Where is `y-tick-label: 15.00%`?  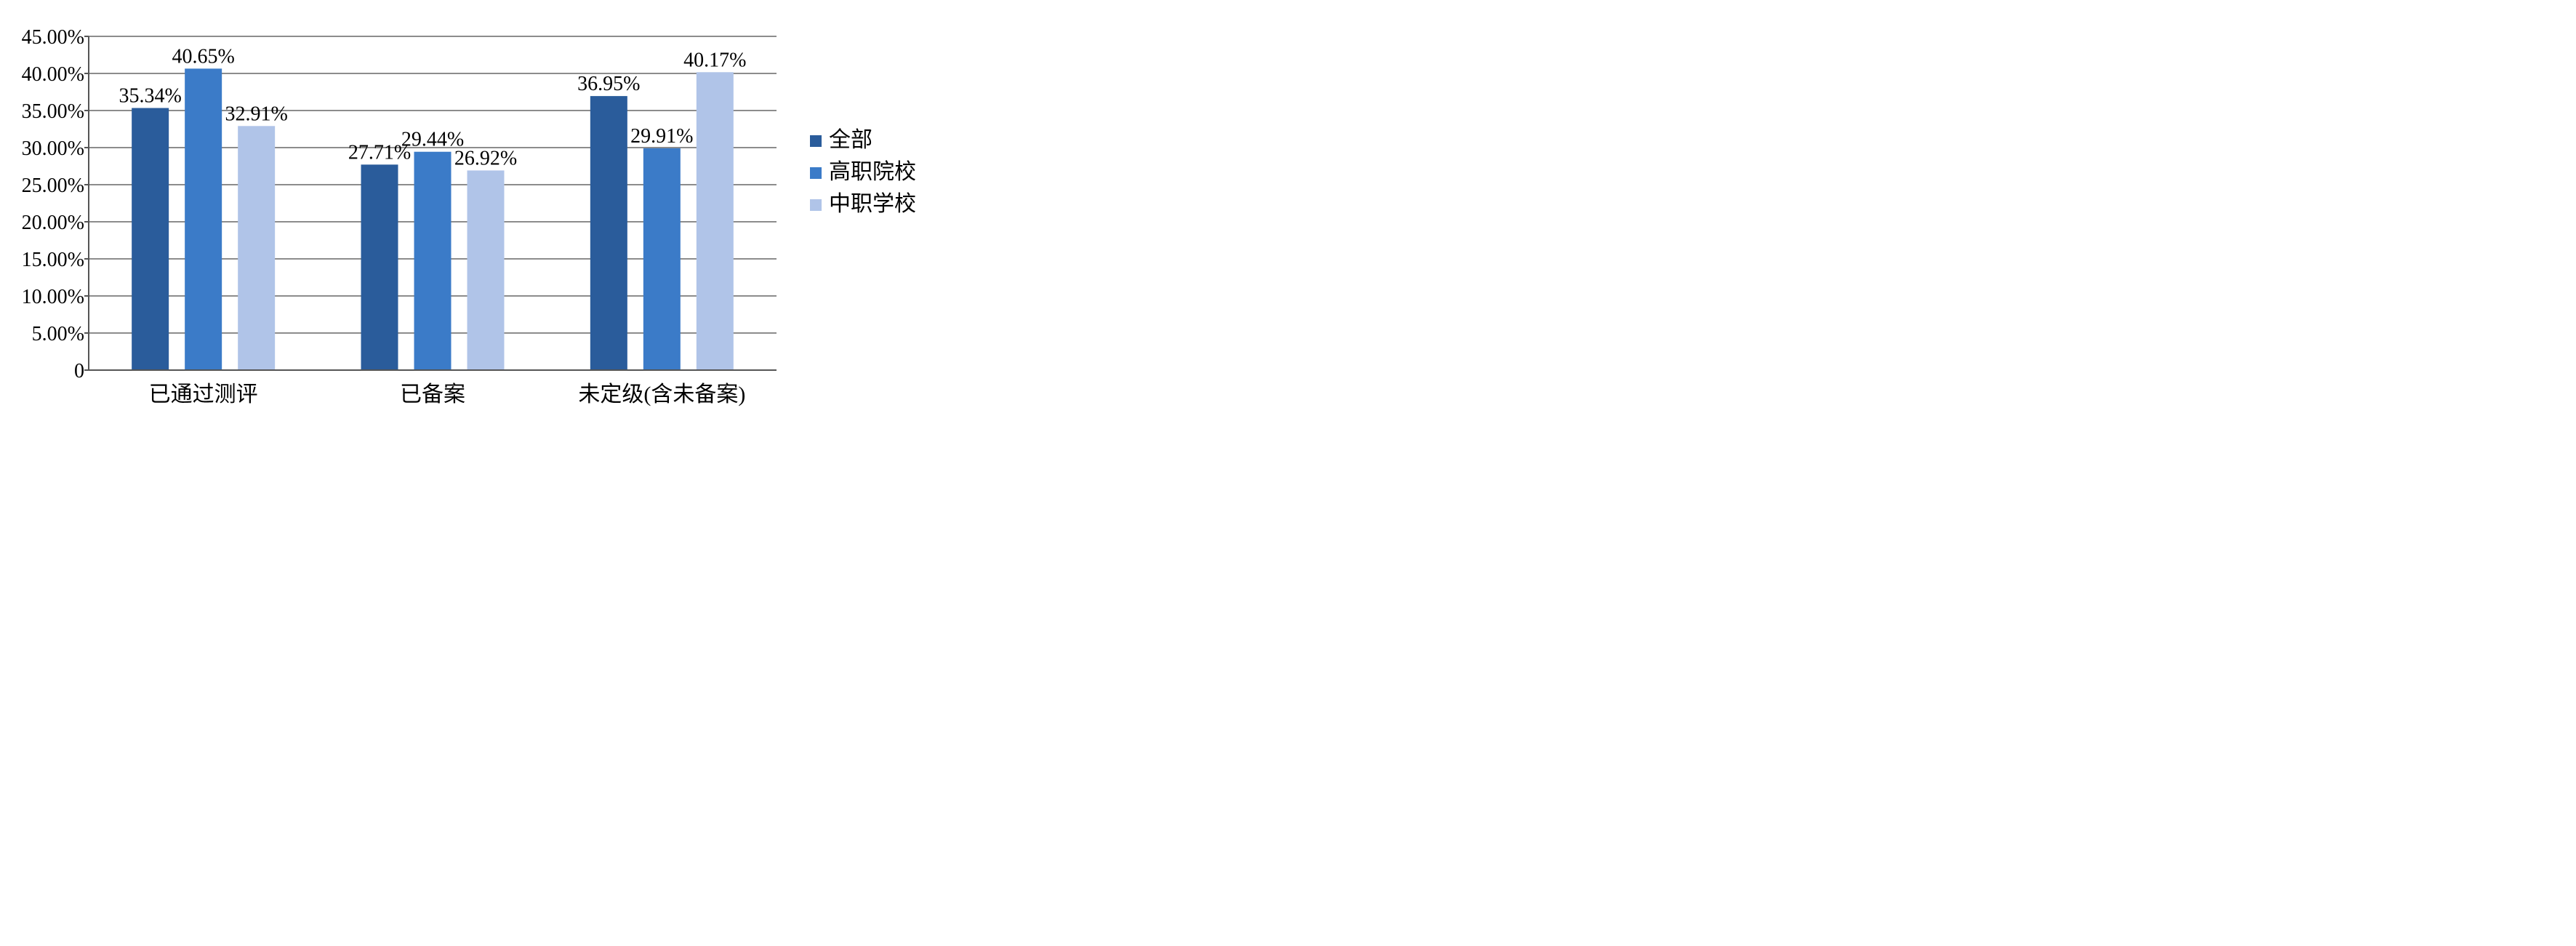
y-tick-label: 15.00% is located at coordinates (53, 260).